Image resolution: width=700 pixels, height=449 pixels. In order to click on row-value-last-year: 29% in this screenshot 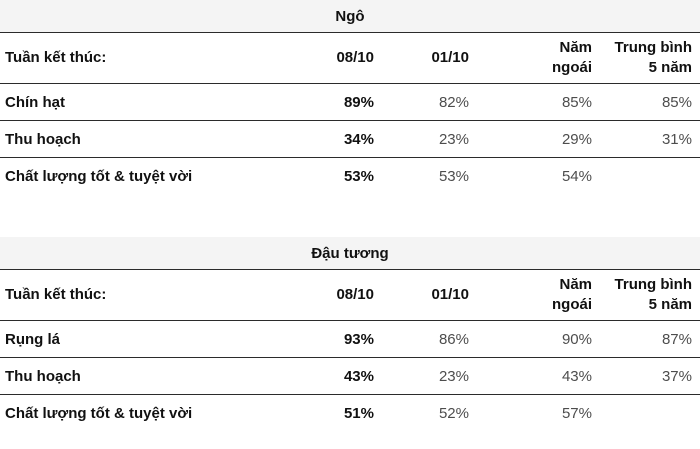, I will do `click(576, 139)`.